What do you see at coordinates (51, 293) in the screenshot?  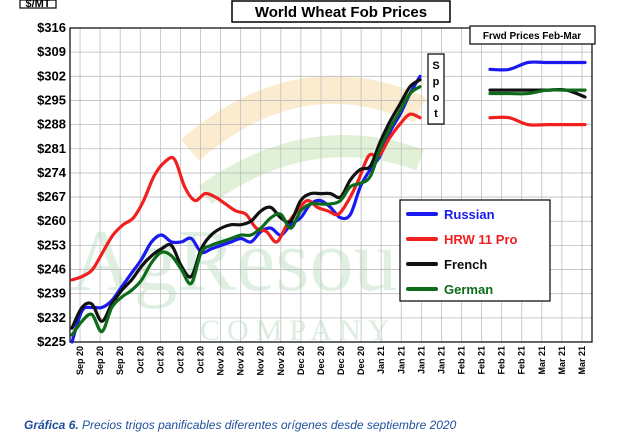 I see `y-tick-label: $239` at bounding box center [51, 293].